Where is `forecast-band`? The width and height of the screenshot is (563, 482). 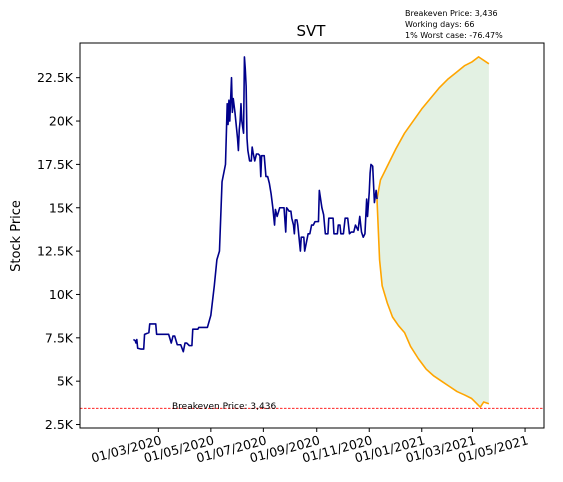
forecast-band is located at coordinates (432, 232).